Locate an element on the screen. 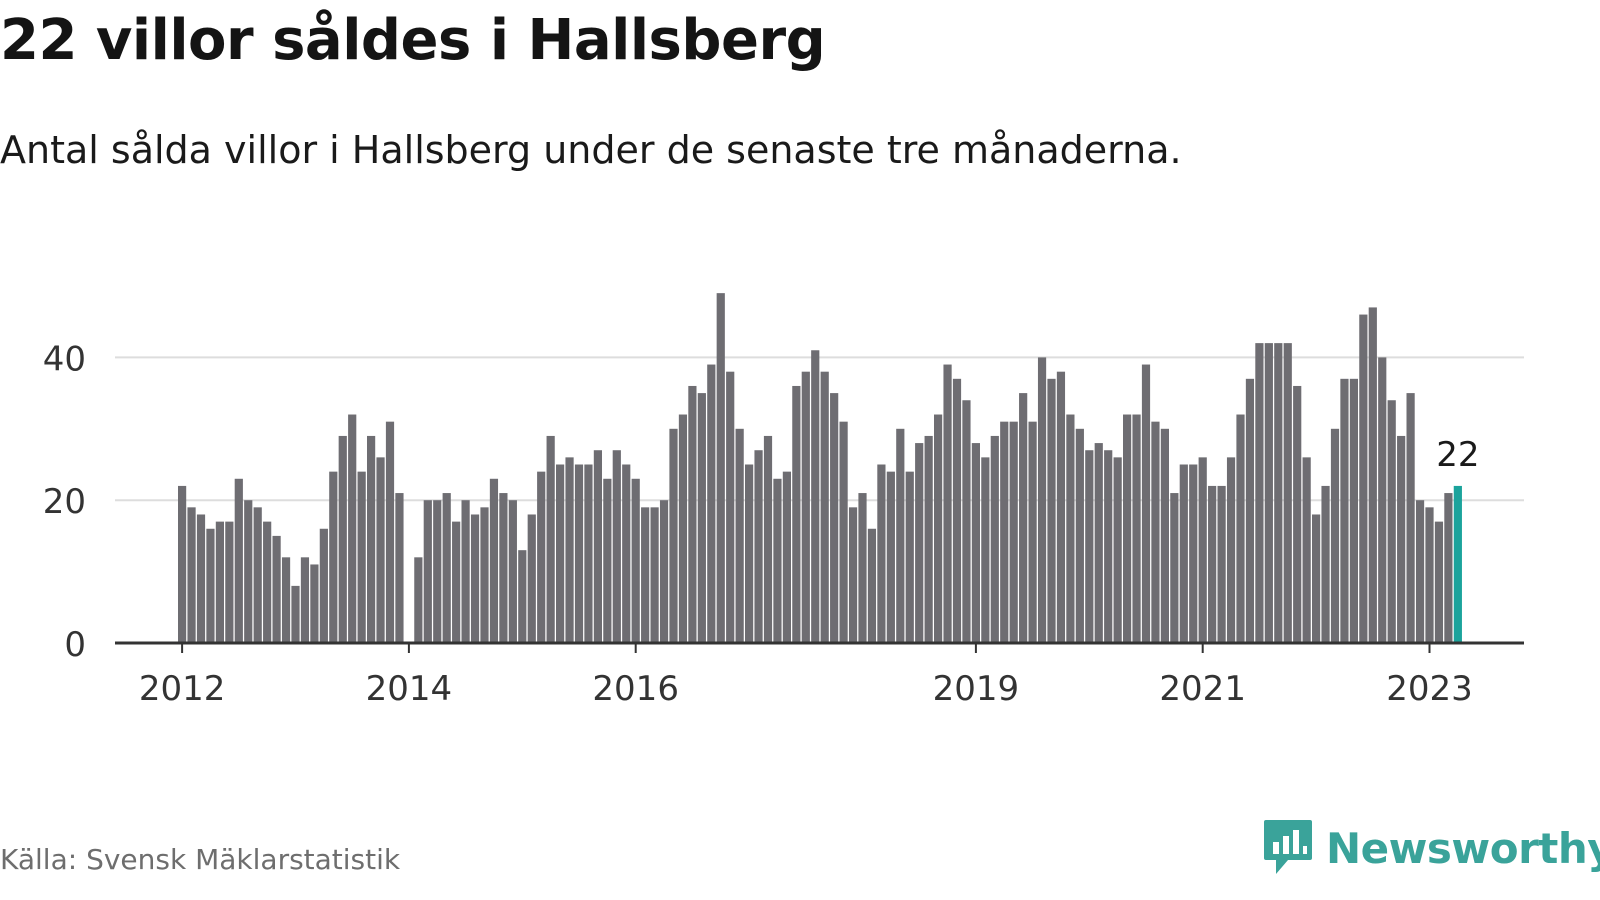  gridlines is located at coordinates (819, 429).